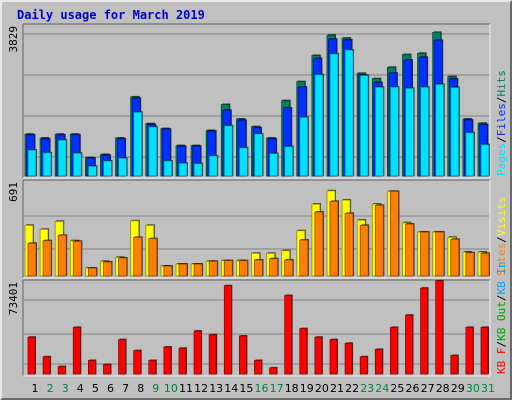 The width and height of the screenshot is (512, 400). What do you see at coordinates (13, 192) in the screenshot?
I see `max-value-label: 691` at bounding box center [13, 192].